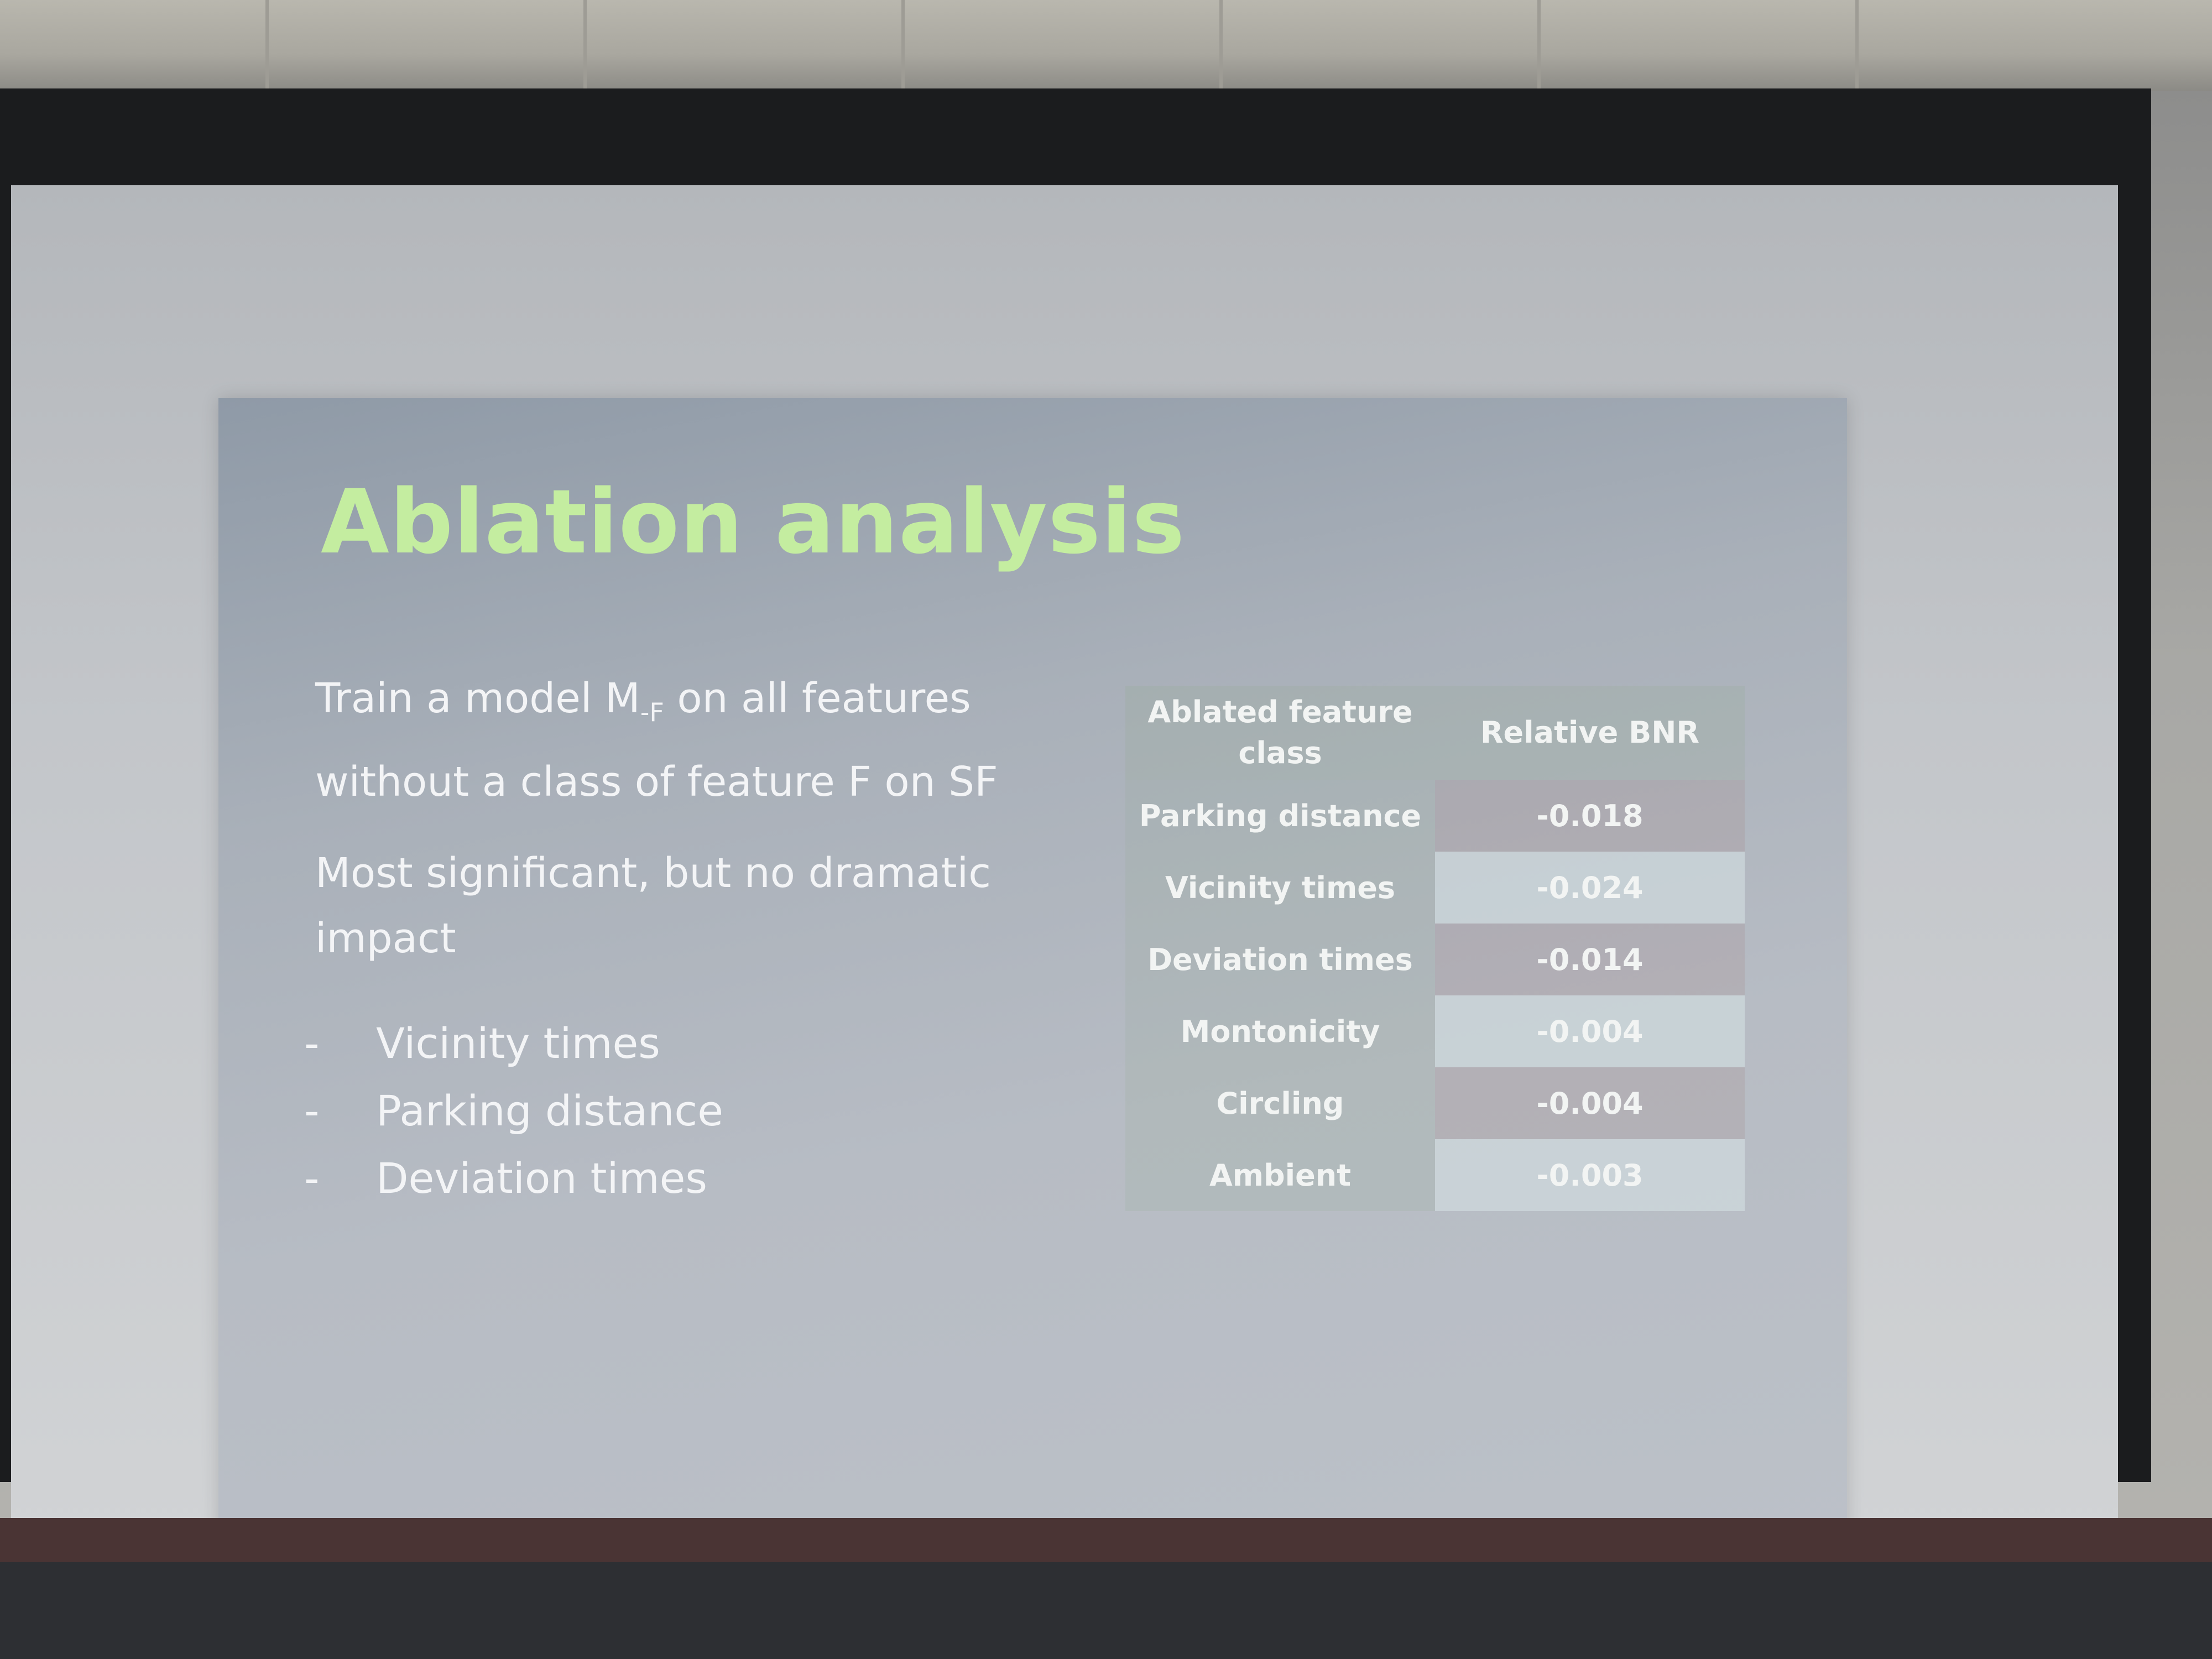 The height and width of the screenshot is (1659, 2212). Describe the element at coordinates (754, 522) in the screenshot. I see `slide-title: Ablation analysis` at that location.